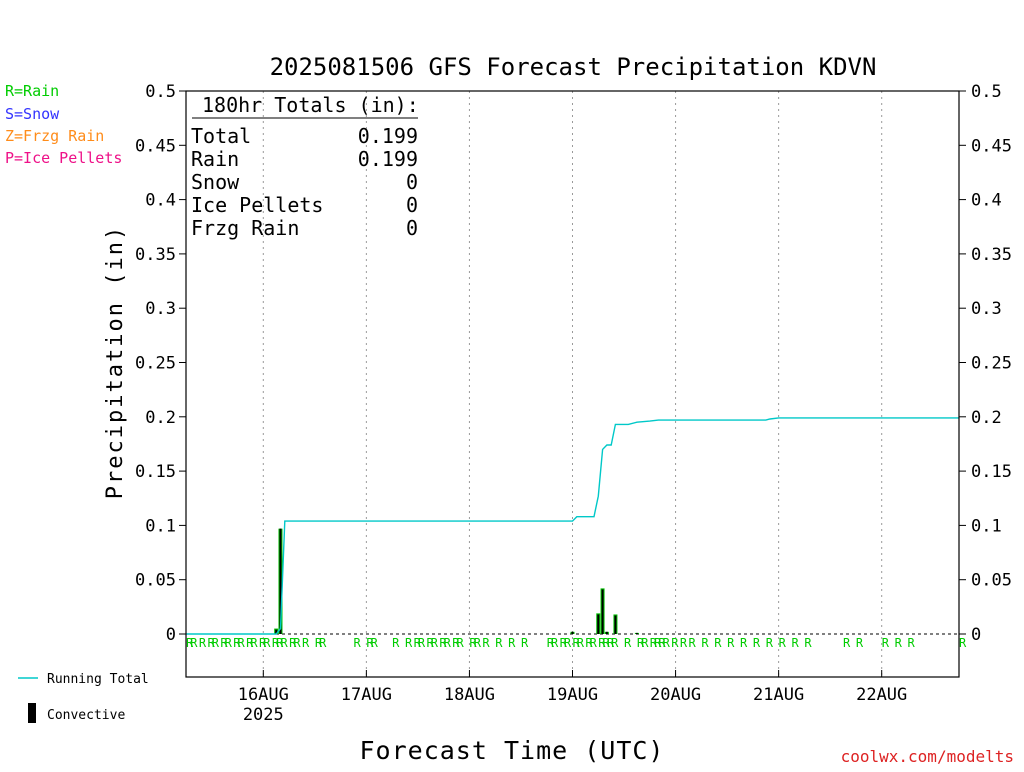 This screenshot has width=1024, height=772. What do you see at coordinates (160, 201) in the screenshot?
I see `y-tick-label-left: 0.4` at bounding box center [160, 201].